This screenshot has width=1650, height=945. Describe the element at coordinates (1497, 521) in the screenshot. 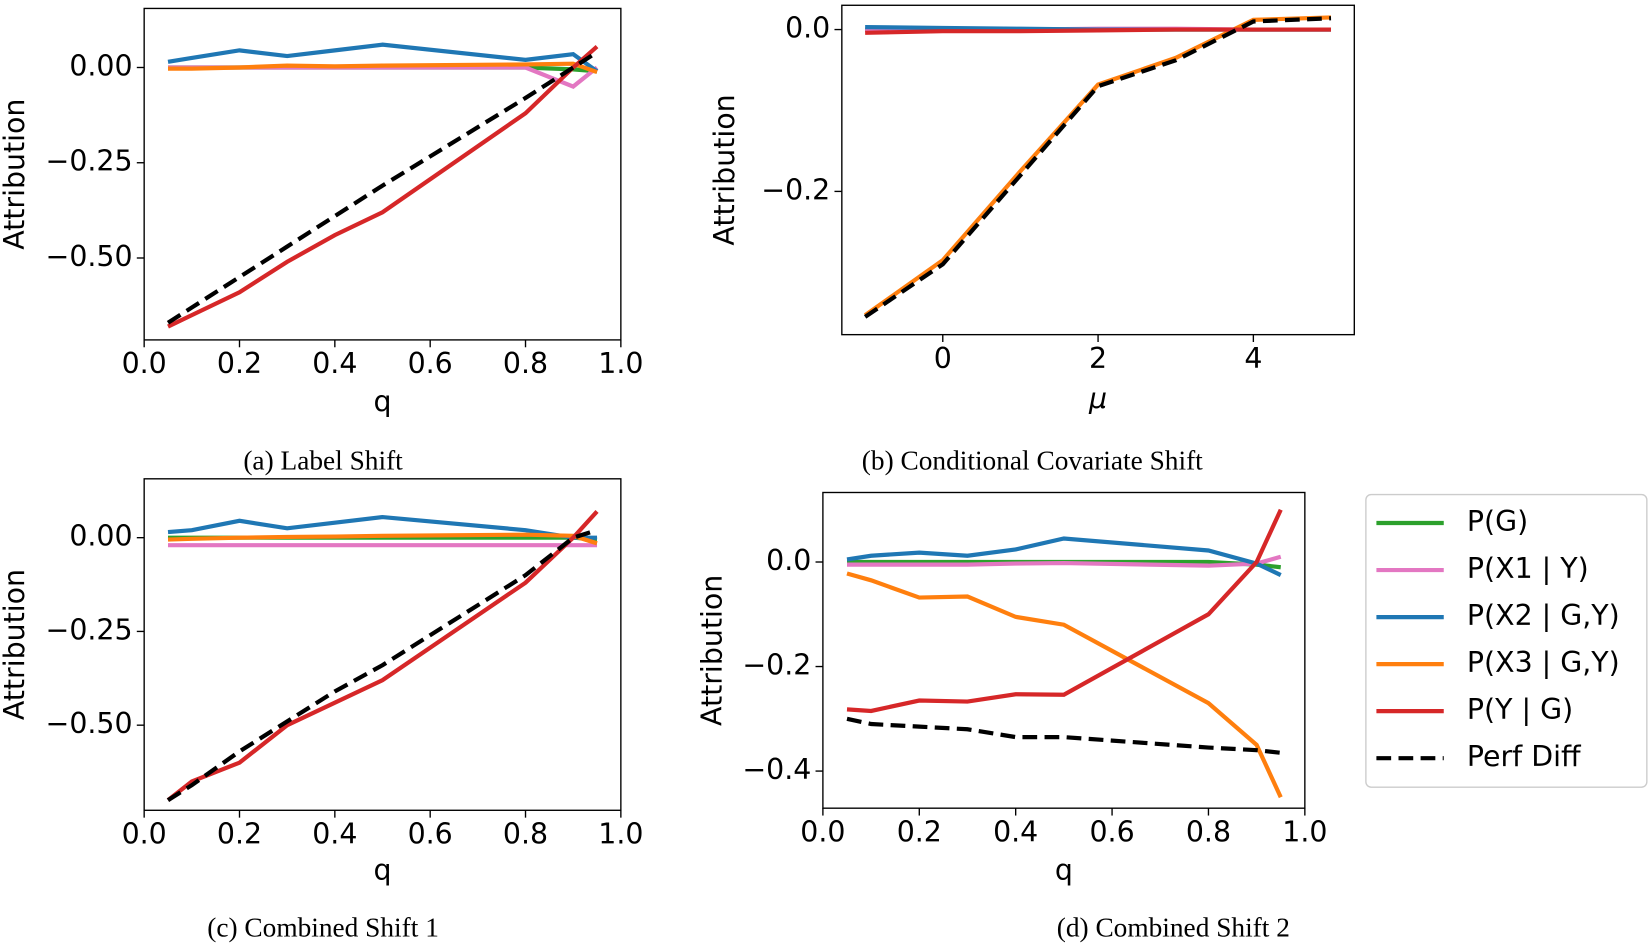

I see `legend-label: P(G)` at that location.